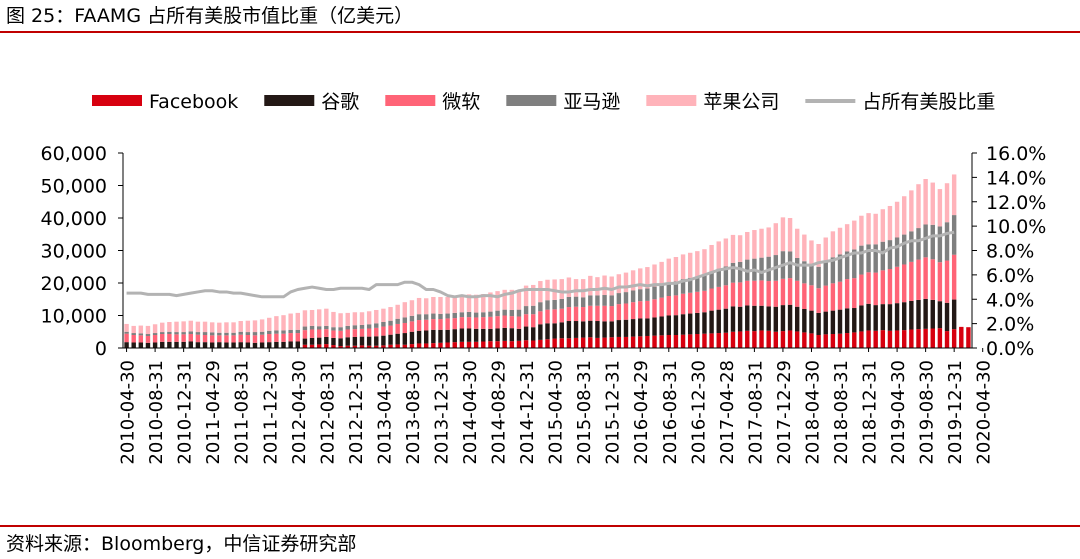  Describe the element at coordinates (185, 412) in the screenshot. I see `x-tick-label: 2010-12-31` at that location.